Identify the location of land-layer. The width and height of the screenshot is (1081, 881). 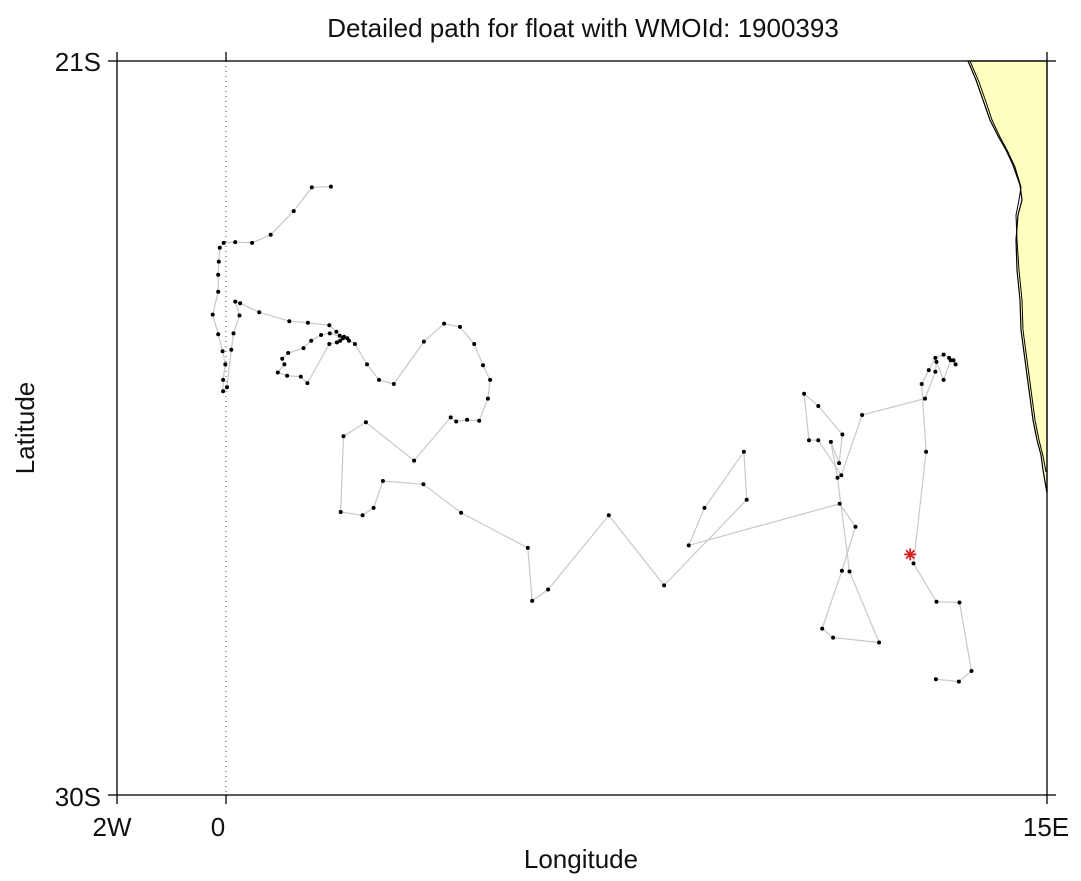
(1007, 277).